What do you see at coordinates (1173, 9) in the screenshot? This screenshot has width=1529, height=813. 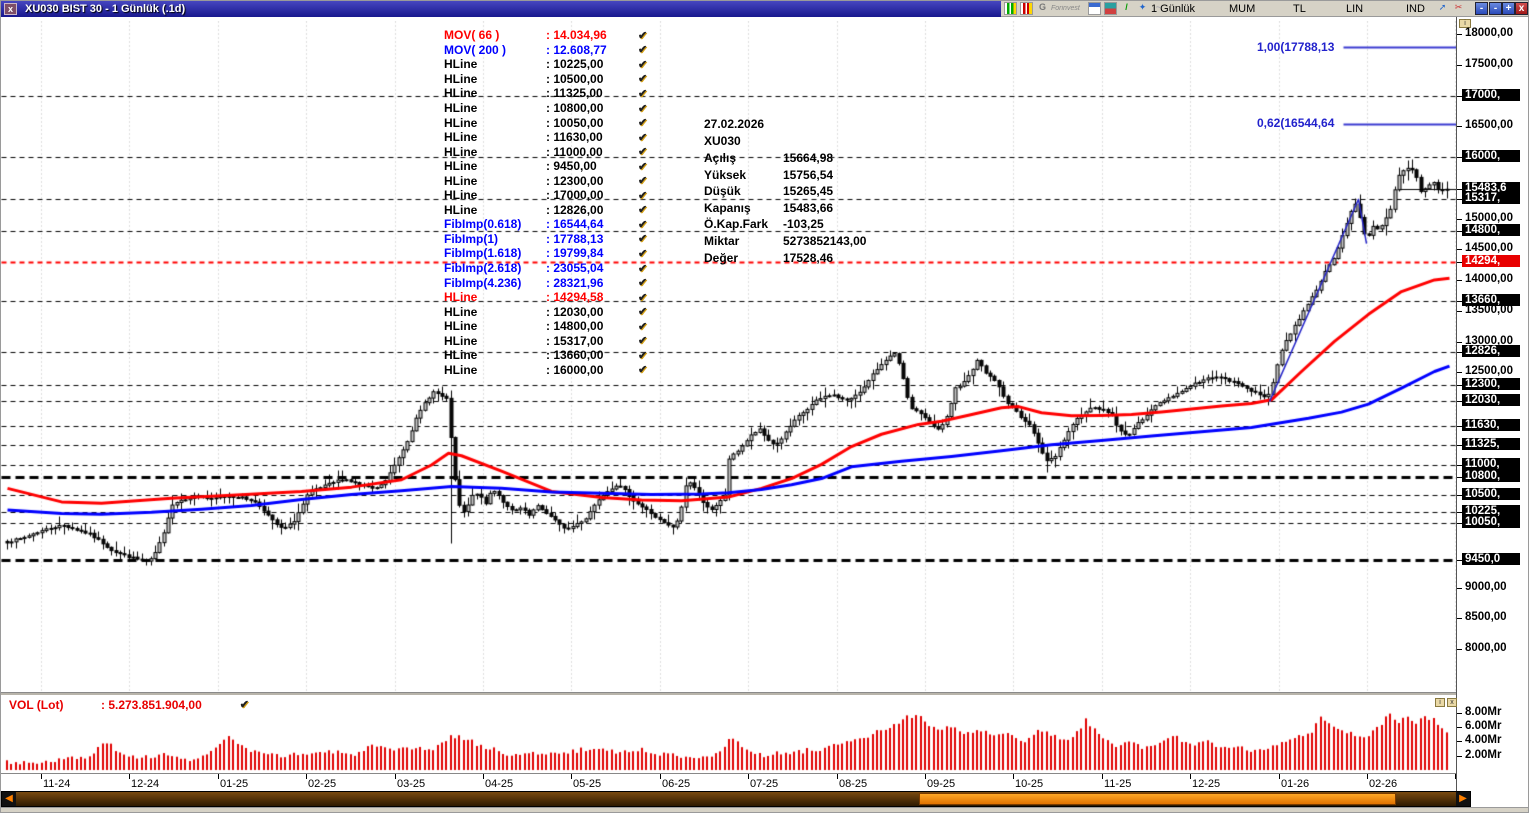 I see `period-selector: 1 Günlük` at bounding box center [1173, 9].